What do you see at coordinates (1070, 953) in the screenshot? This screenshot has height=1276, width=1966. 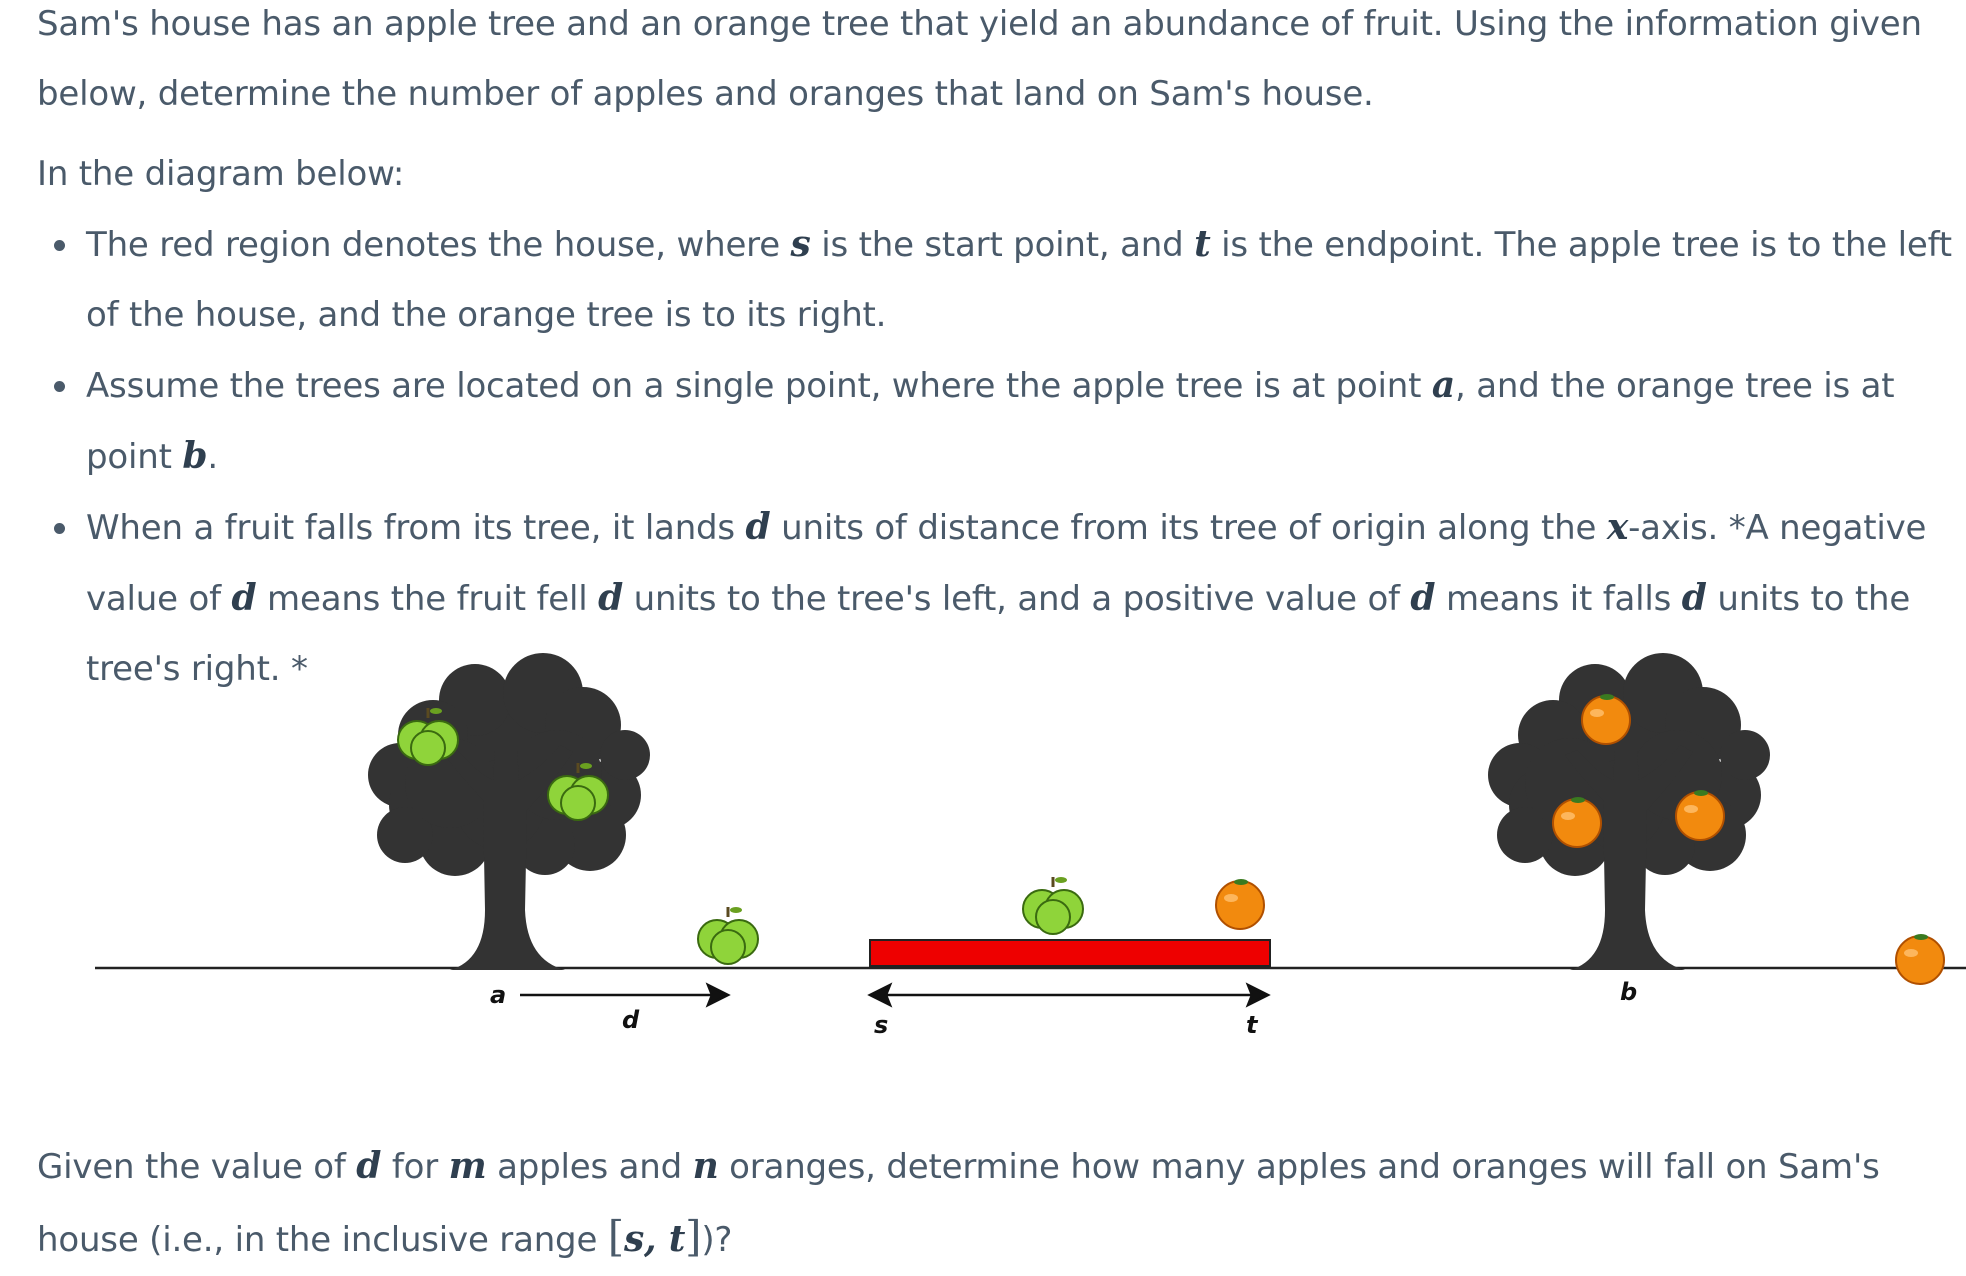 I see `house` at bounding box center [1070, 953].